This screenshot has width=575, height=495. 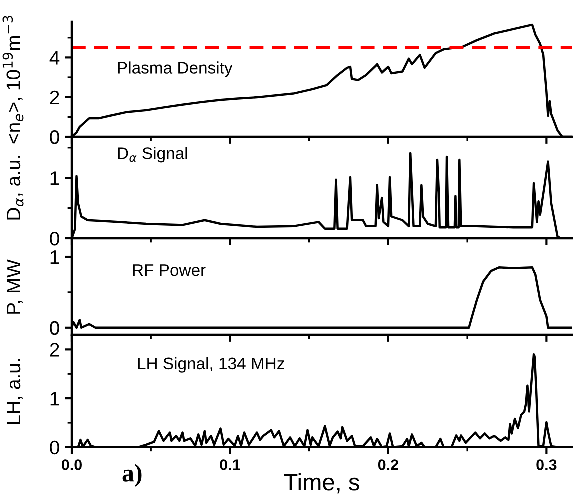 I want to click on annotation: RF Power, so click(x=169, y=270).